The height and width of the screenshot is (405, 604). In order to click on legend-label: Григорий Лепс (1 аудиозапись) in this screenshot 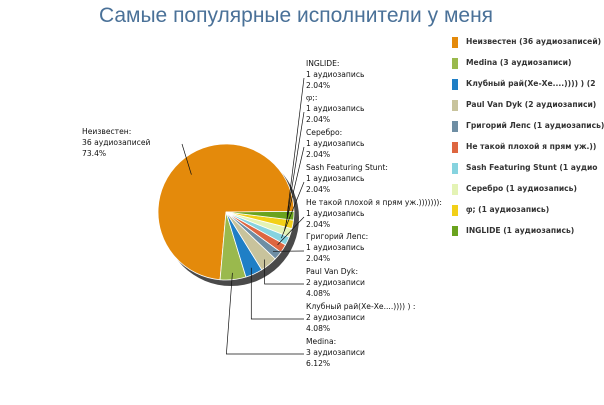, I will do `click(535, 125)`.